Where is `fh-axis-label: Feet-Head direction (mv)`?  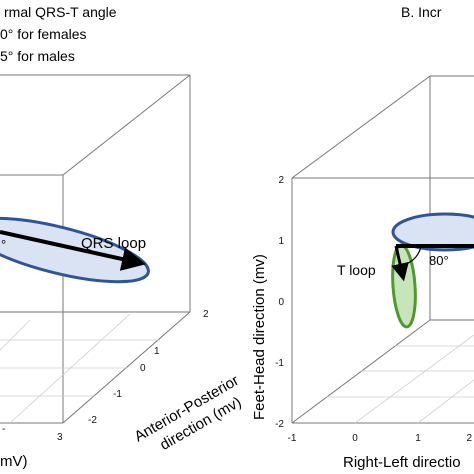 fh-axis-label: Feet-Head direction (mv) is located at coordinates (259, 337).